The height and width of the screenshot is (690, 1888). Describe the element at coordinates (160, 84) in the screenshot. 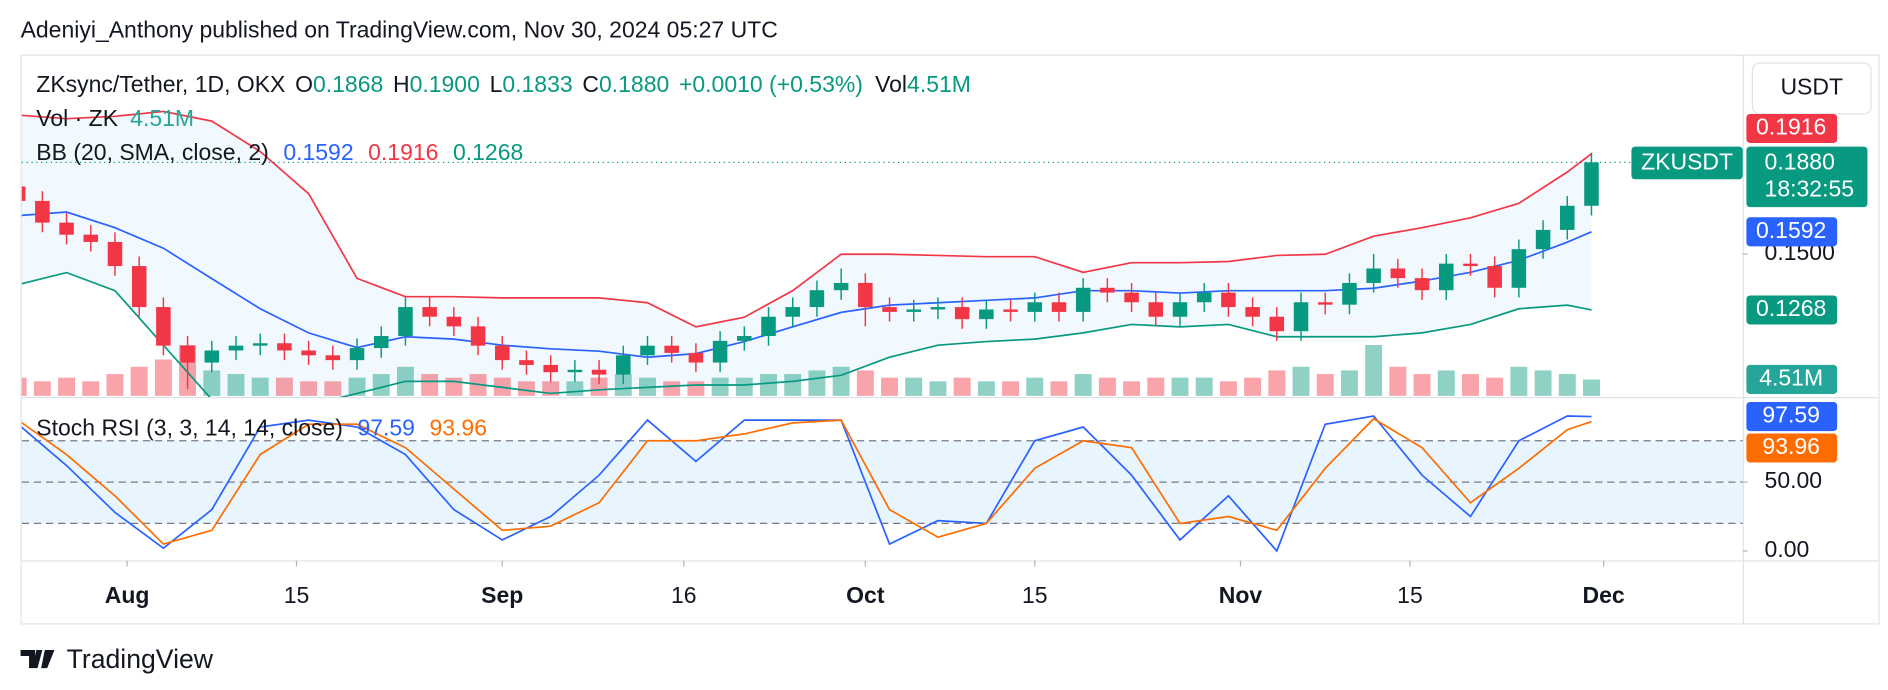

I see `symbol-title: ZKsync/Tether, 1D, OKX` at that location.